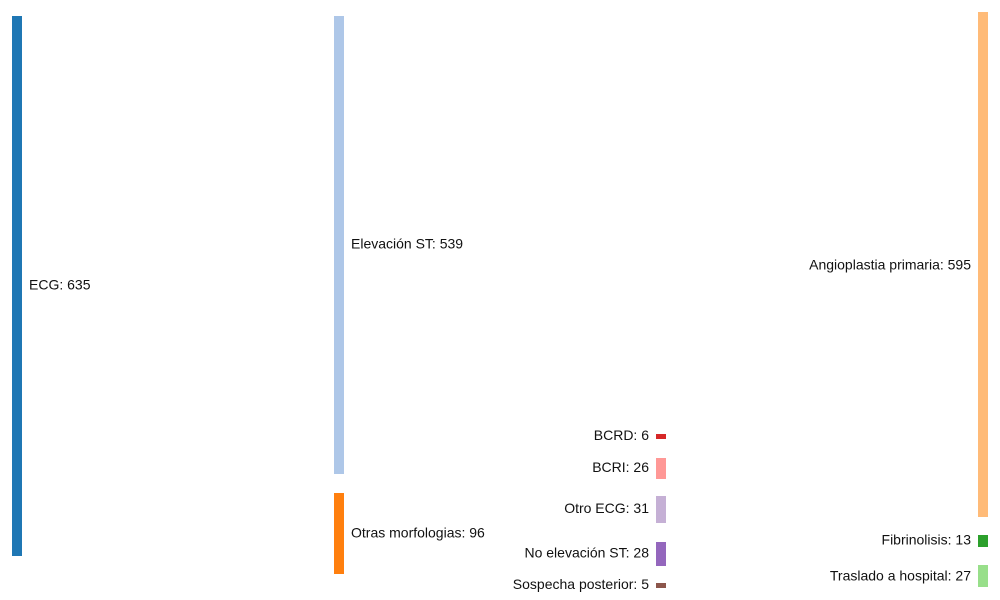 The height and width of the screenshot is (600, 1000). What do you see at coordinates (418, 533) in the screenshot?
I see `node-label-otras: Otras morfologias: 96` at bounding box center [418, 533].